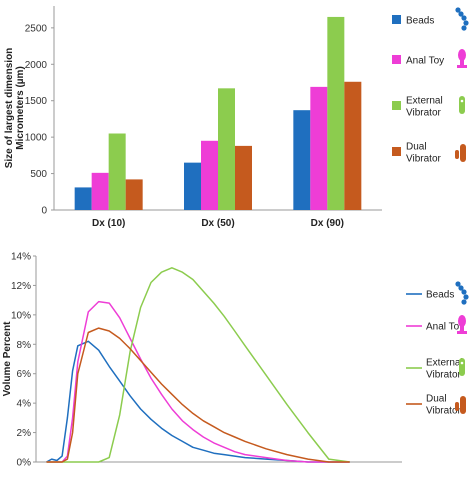 Image resolution: width=474 pixels, height=479 pixels. What do you see at coordinates (7, 359) in the screenshot?
I see `y-axis-label: Volume Percent` at bounding box center [7, 359].